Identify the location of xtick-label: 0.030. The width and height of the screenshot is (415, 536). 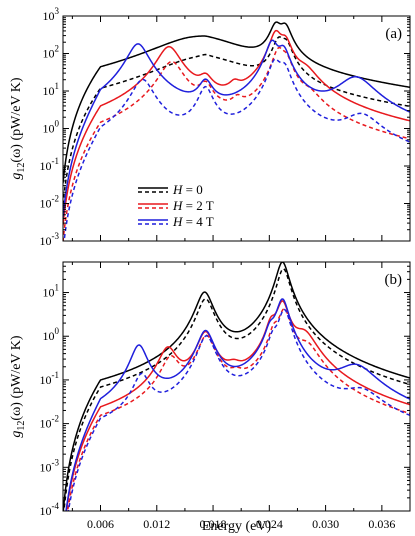
(325, 524).